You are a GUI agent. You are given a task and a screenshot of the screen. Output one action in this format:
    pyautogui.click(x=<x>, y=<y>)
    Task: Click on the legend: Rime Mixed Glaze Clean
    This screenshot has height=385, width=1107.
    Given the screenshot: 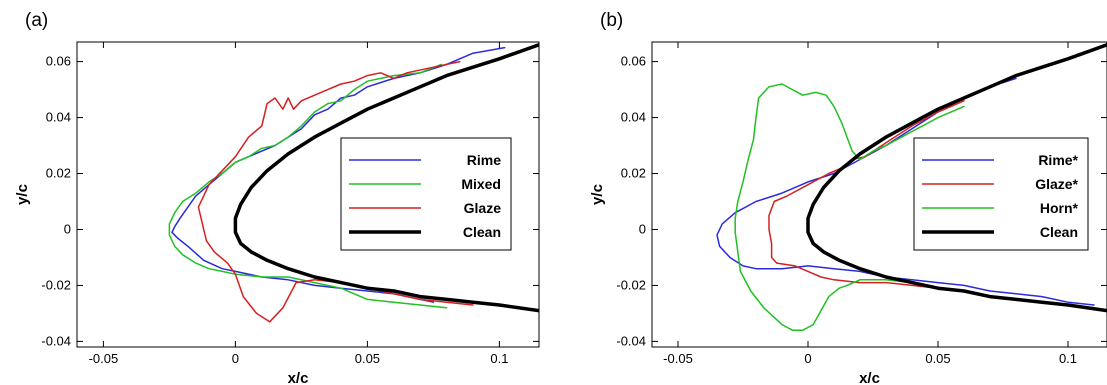 What is the action you would take?
    pyautogui.click(x=426, y=194)
    